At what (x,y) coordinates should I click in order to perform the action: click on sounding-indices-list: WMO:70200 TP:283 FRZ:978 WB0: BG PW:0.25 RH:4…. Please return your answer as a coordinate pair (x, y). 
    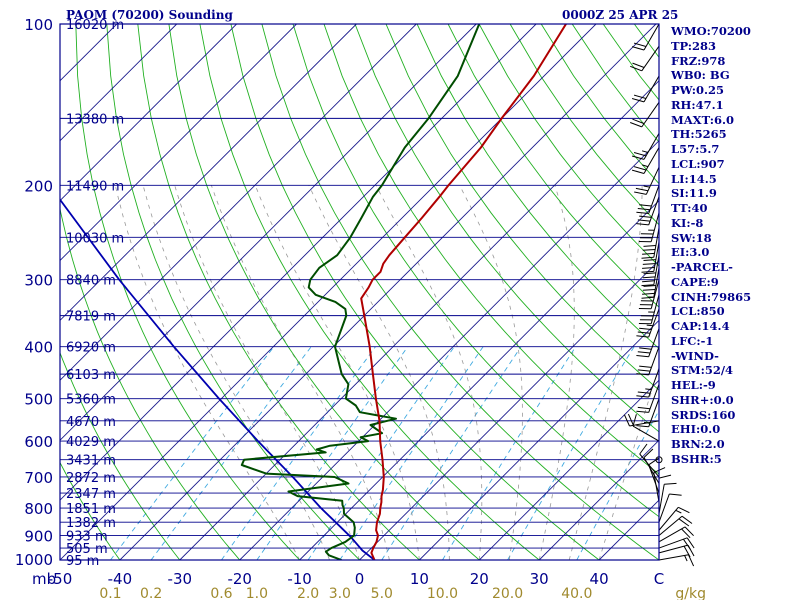
    Looking at the image, I should click on (711, 245).